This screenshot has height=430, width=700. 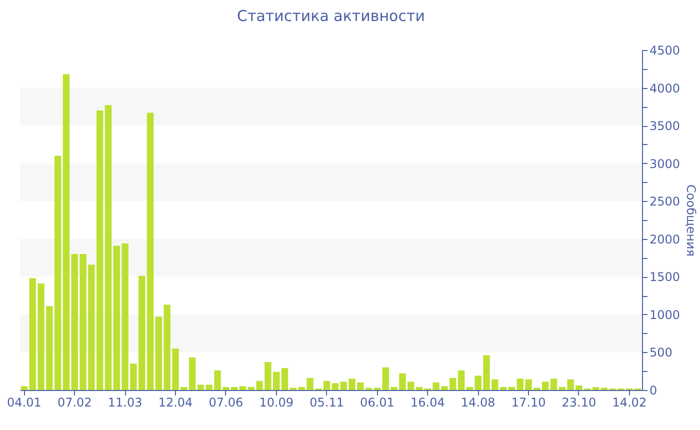 I want to click on x-tick-label: 10.09, so click(x=276, y=403).